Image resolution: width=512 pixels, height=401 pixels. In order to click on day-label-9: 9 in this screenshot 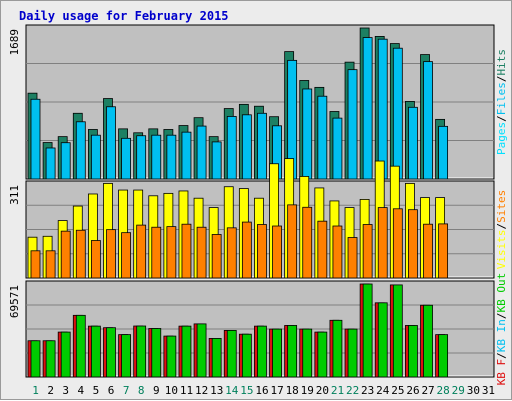, I will do `click(156, 390)`.